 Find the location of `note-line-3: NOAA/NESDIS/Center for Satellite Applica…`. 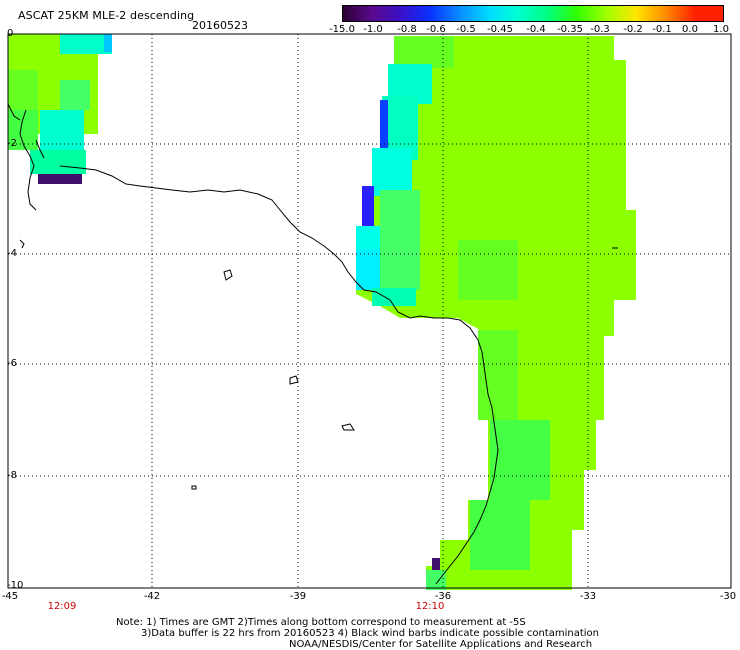

note-line-3: NOAA/NESDIS/Center for Satellite Applica… is located at coordinates (441, 644).